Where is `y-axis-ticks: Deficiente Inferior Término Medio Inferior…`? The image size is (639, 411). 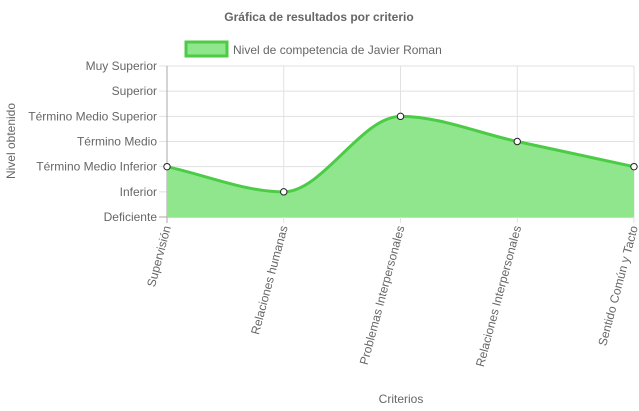 y-axis-ticks: Deficiente Inferior Término Medio Inferior… is located at coordinates (92, 141).